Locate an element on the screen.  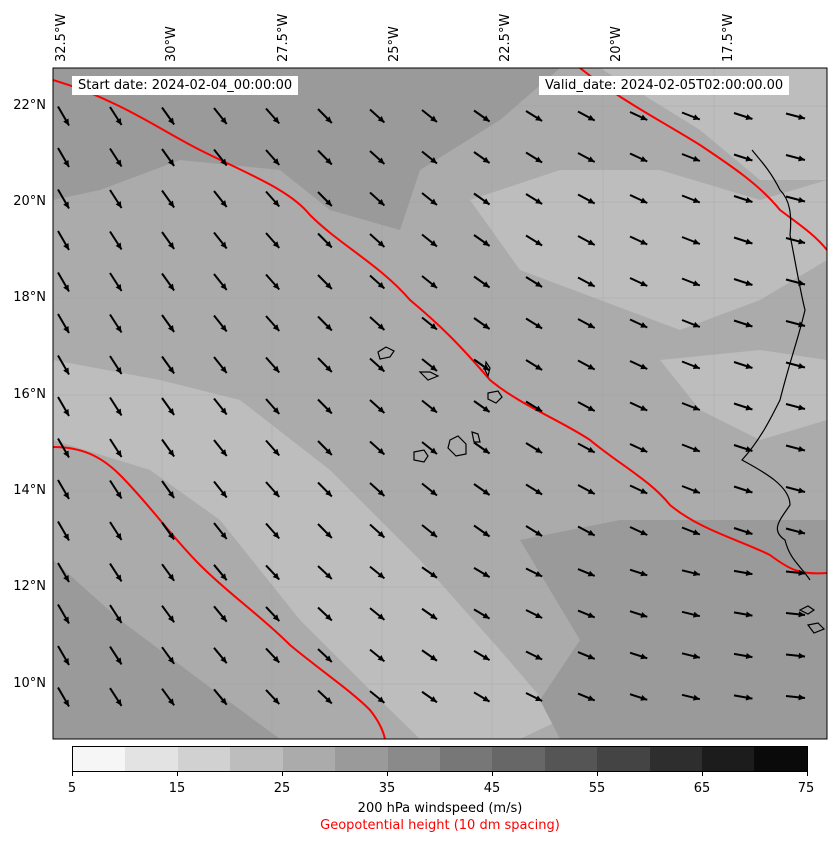
colorbar-tick-label: 45 is located at coordinates (492, 788).